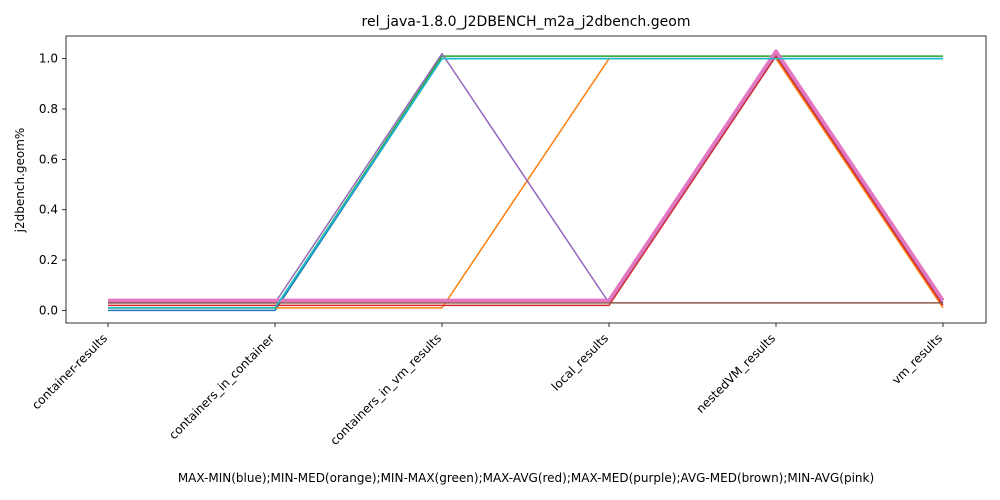 The width and height of the screenshot is (1000, 500). What do you see at coordinates (48, 210) in the screenshot?
I see `y-tick-label: 0.4` at bounding box center [48, 210].